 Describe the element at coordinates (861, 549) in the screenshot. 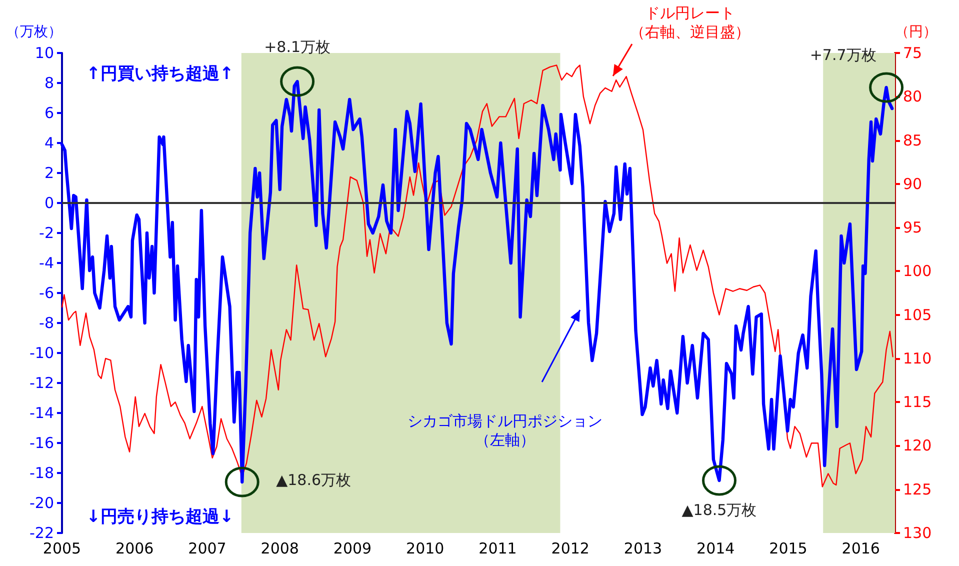

I see `x-tick-label: 2016` at that location.